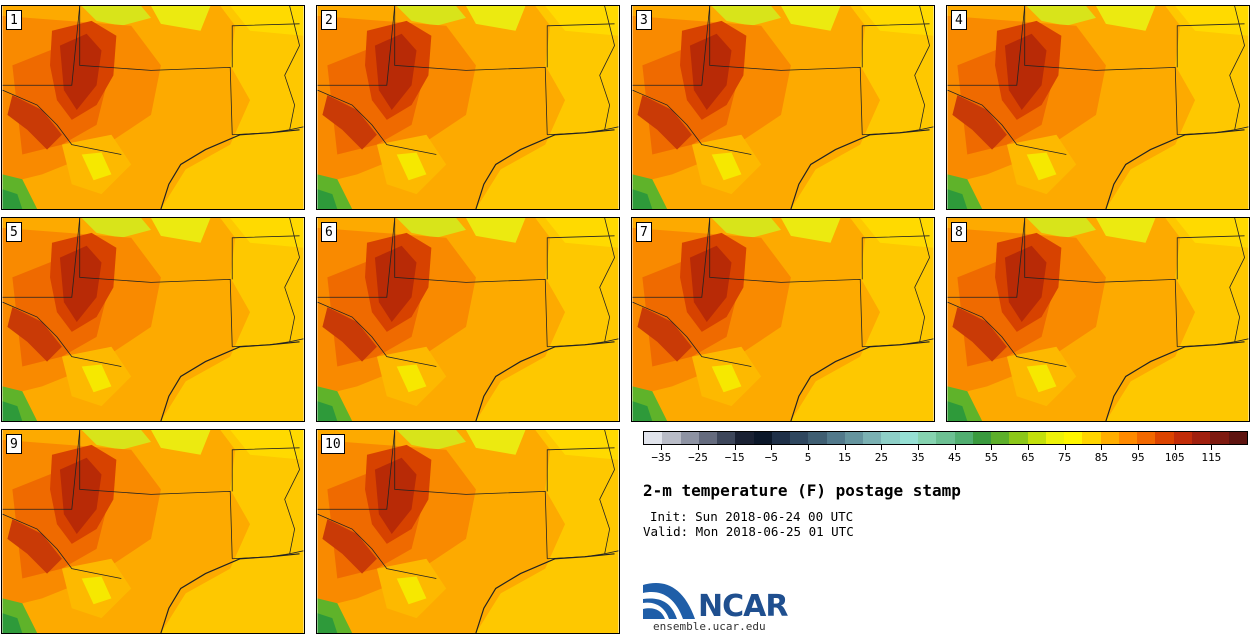 Image resolution: width=1260 pixels, height=635 pixels. I want to click on ensemble-member-panel: 5, so click(153, 319).